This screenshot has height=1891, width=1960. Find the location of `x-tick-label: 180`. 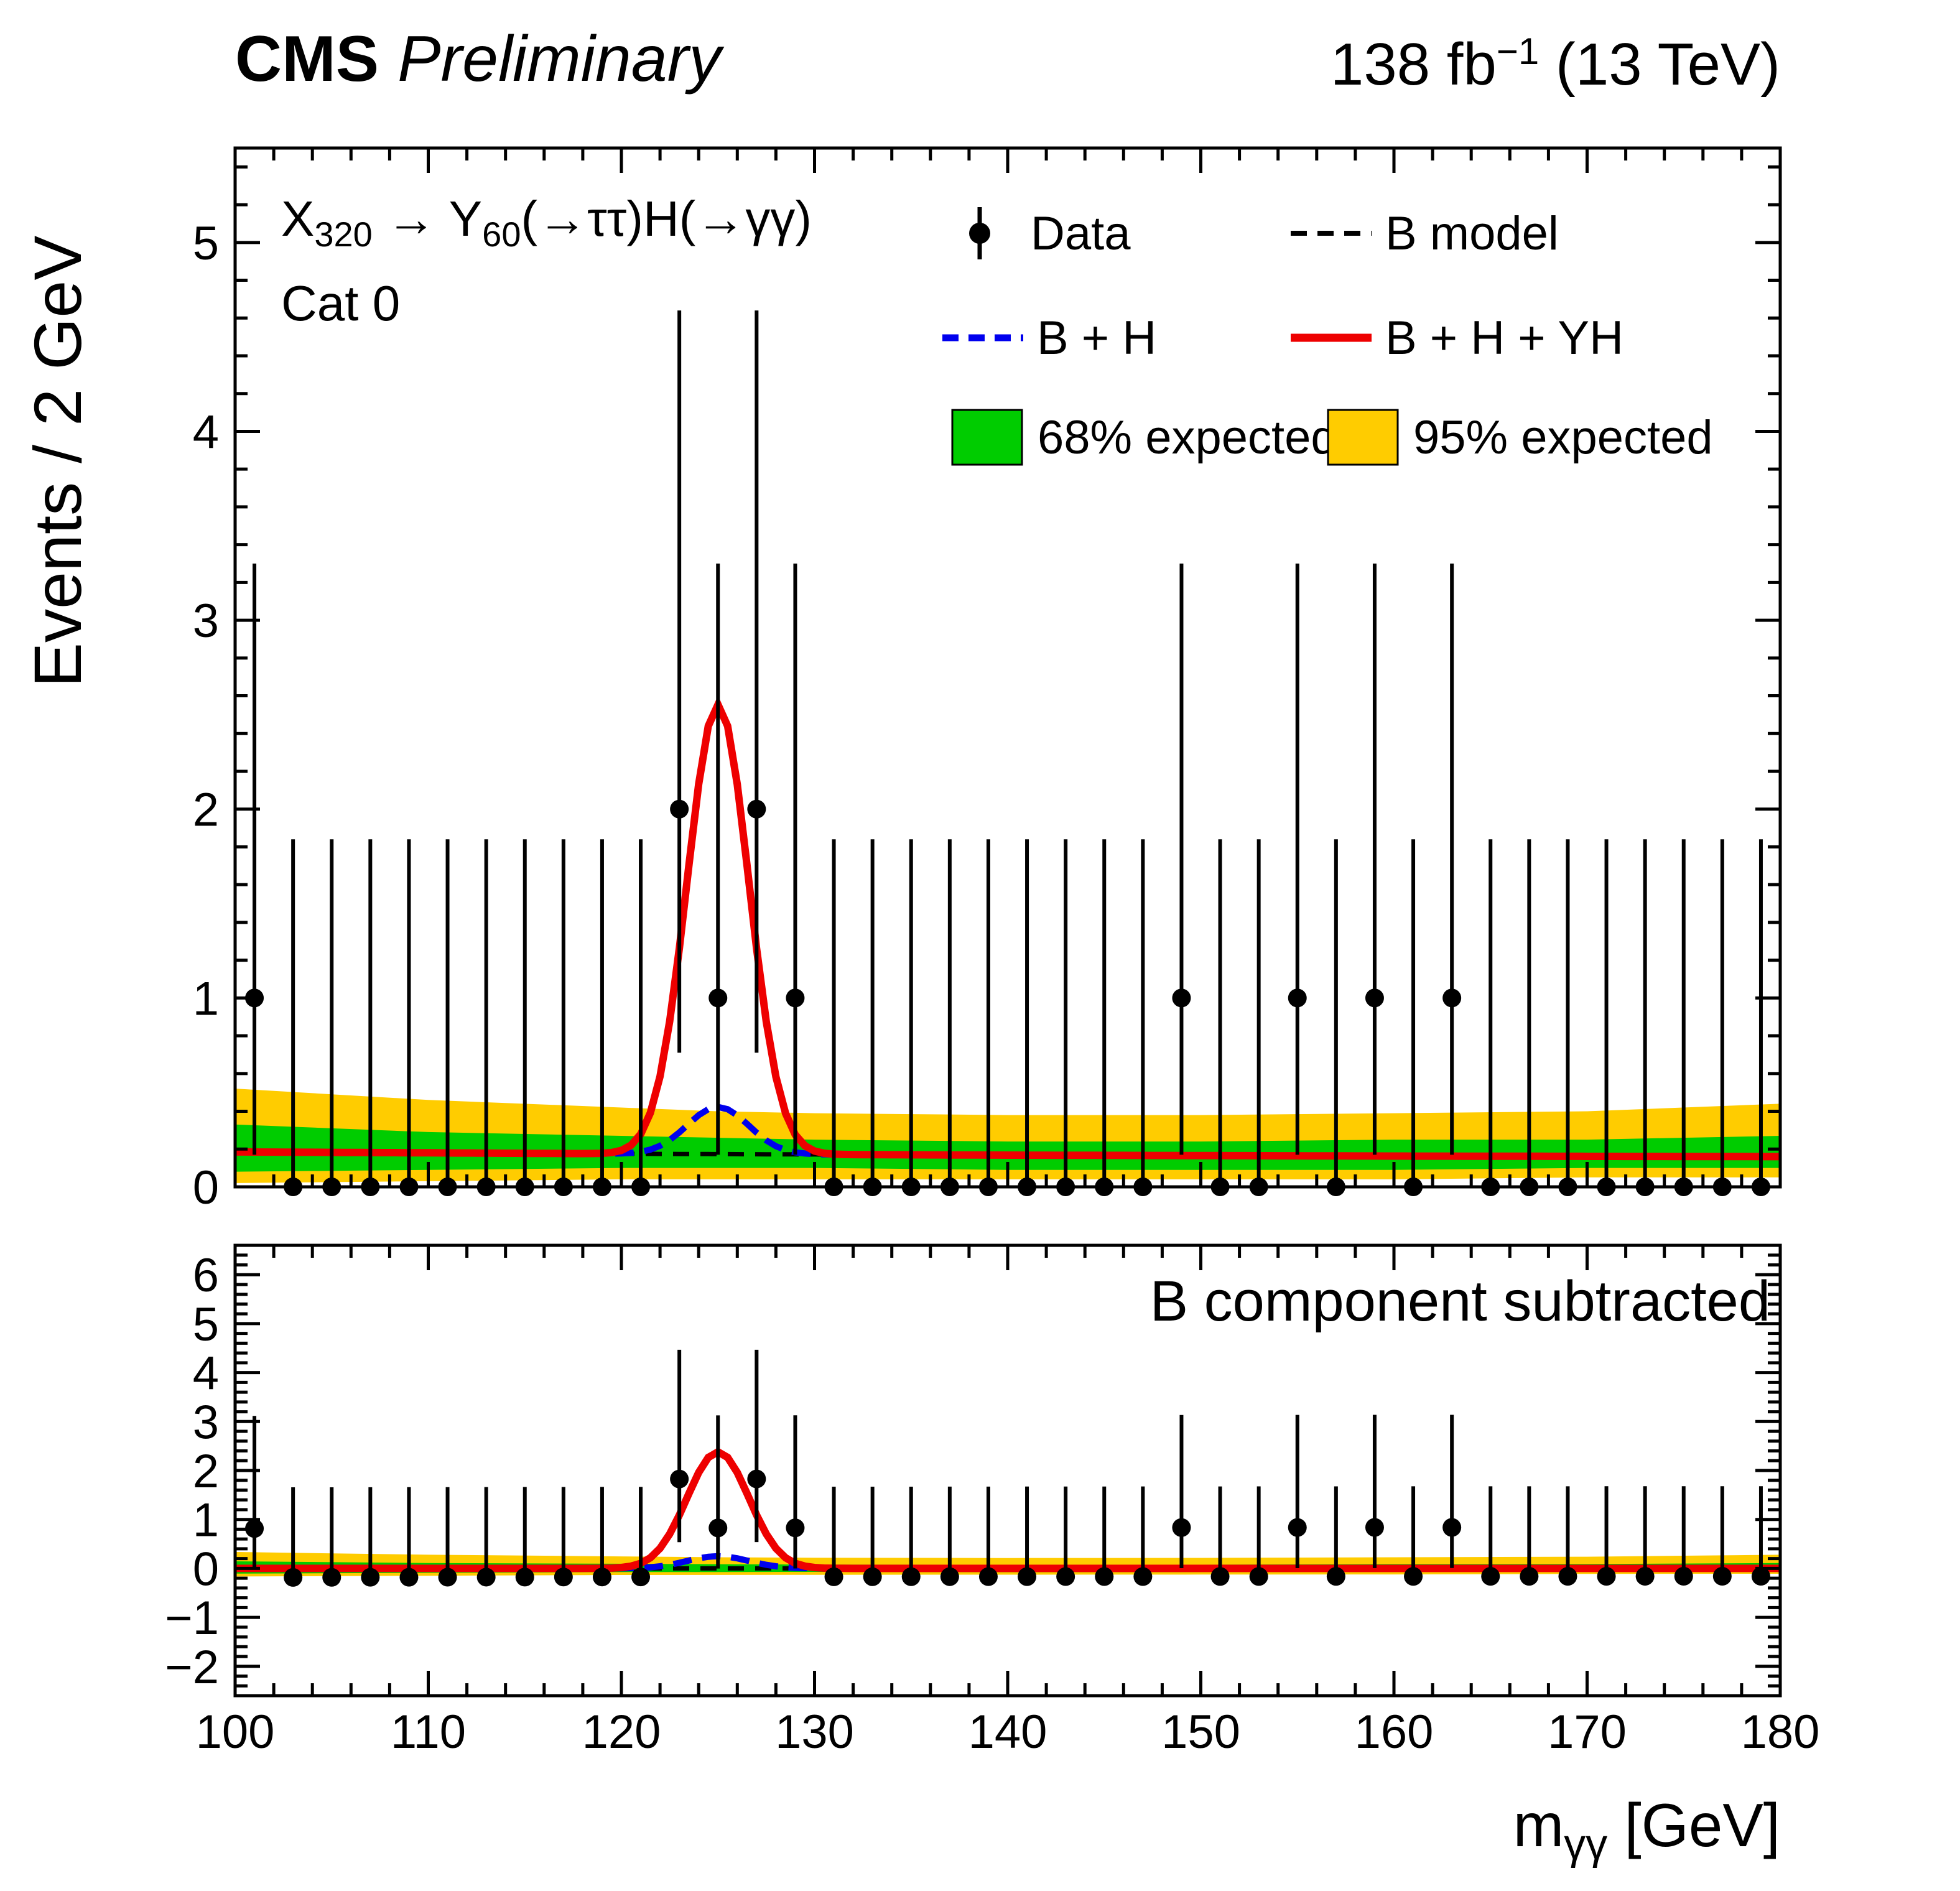

x-tick-label: 180 is located at coordinates (1780, 1732).